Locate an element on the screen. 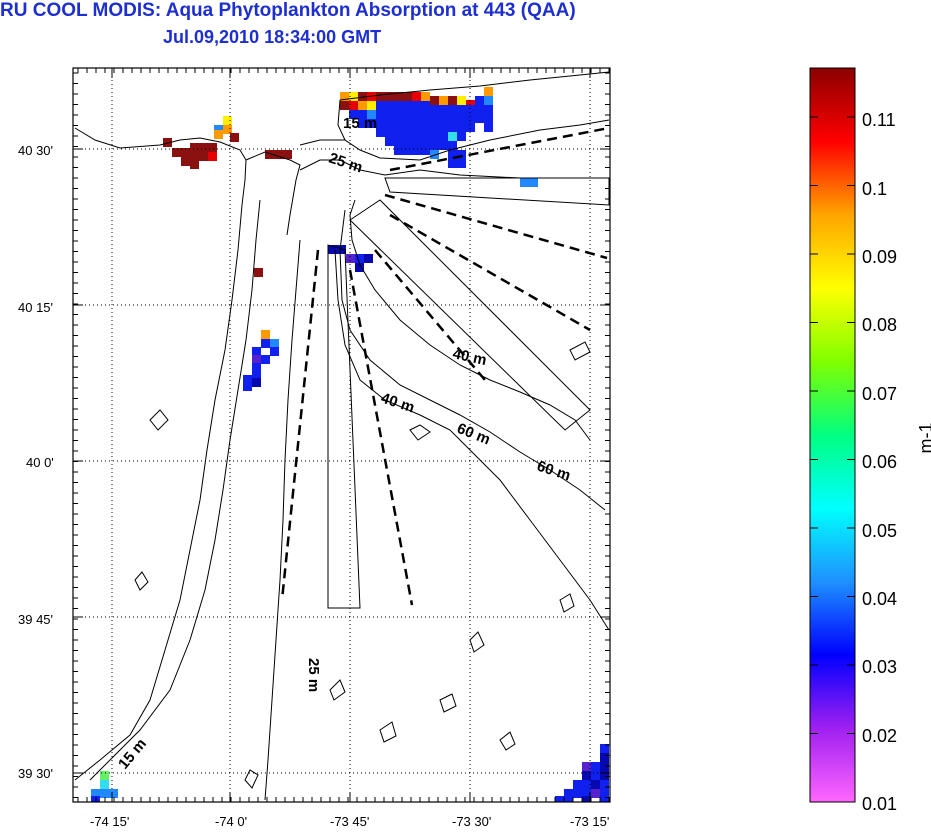 The height and width of the screenshot is (832, 931). colorbar-label: 0.09 is located at coordinates (879, 257).